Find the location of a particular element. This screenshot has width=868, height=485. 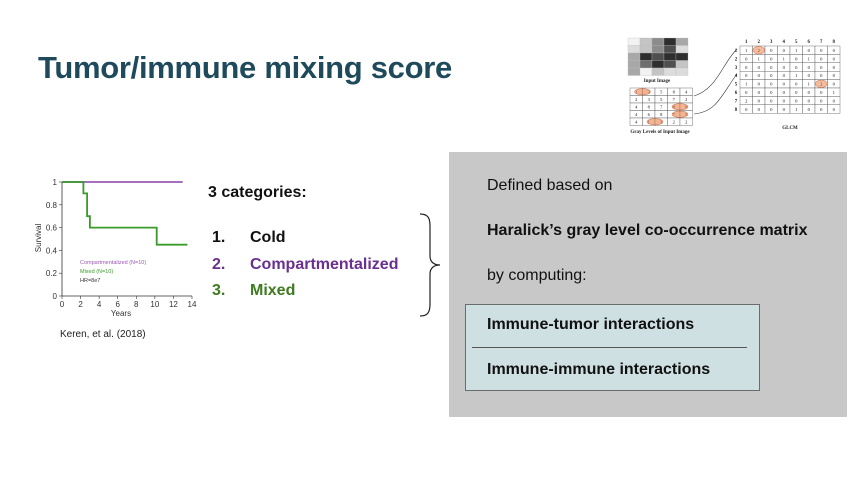

glcm-row-header: 2 is located at coordinates (736, 59).